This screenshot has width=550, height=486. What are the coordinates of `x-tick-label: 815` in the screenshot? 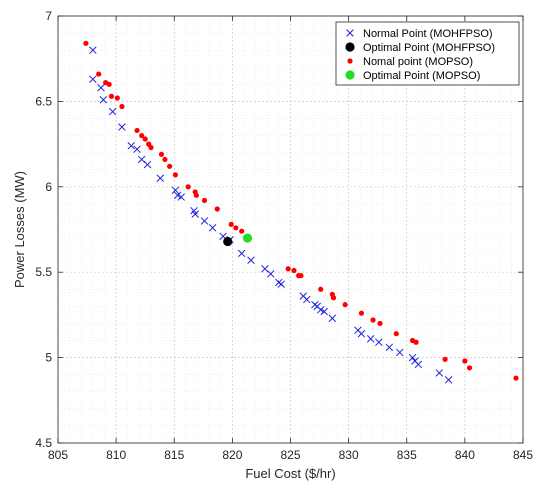 It's located at (174, 455).